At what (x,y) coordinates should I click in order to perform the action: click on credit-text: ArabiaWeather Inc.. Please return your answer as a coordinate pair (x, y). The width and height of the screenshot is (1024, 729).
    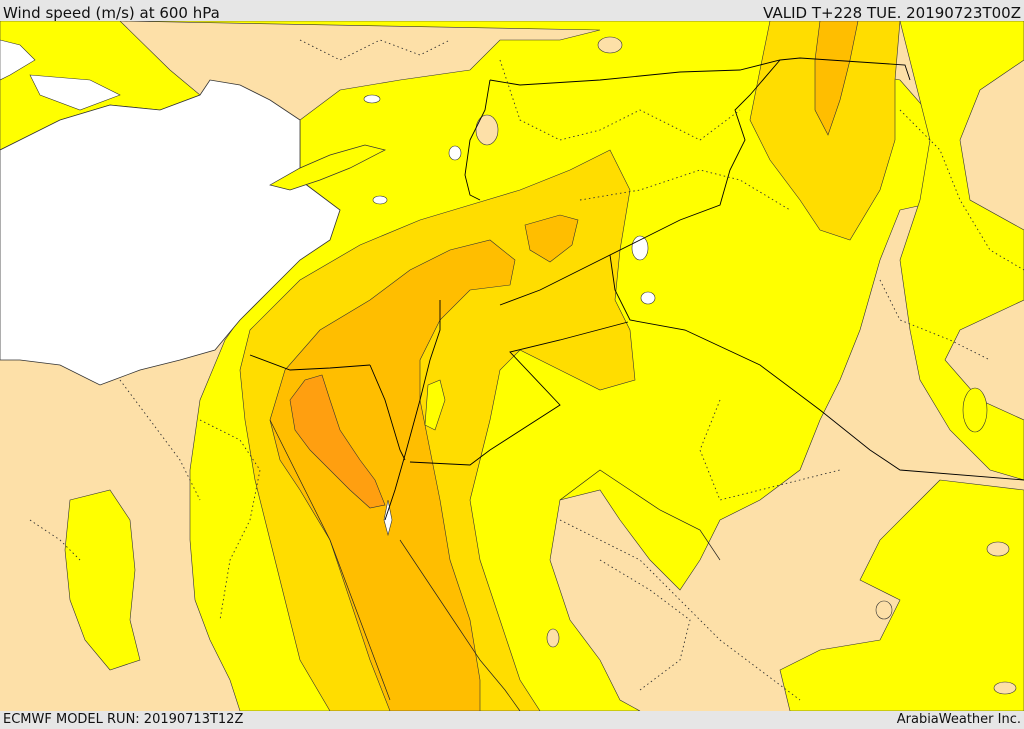
    Looking at the image, I should click on (958, 719).